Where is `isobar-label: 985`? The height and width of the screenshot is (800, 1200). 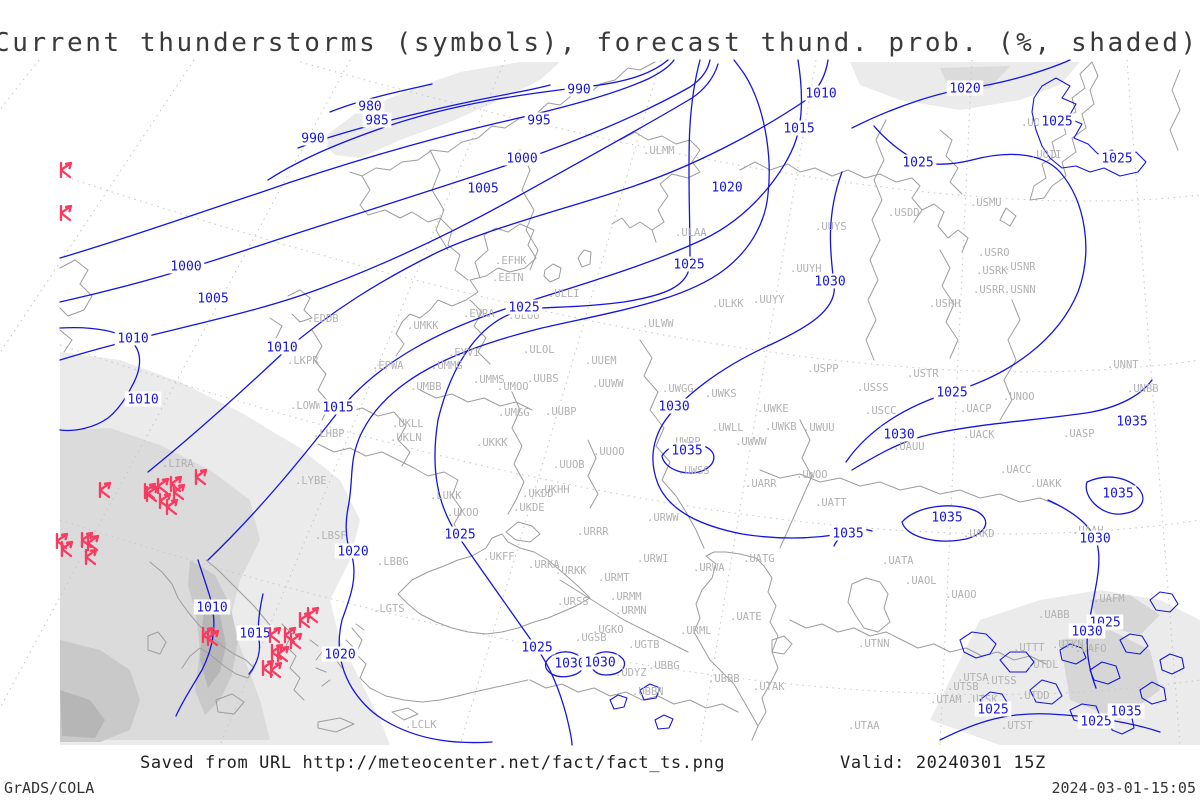
isobar-label: 985 is located at coordinates (376, 121).